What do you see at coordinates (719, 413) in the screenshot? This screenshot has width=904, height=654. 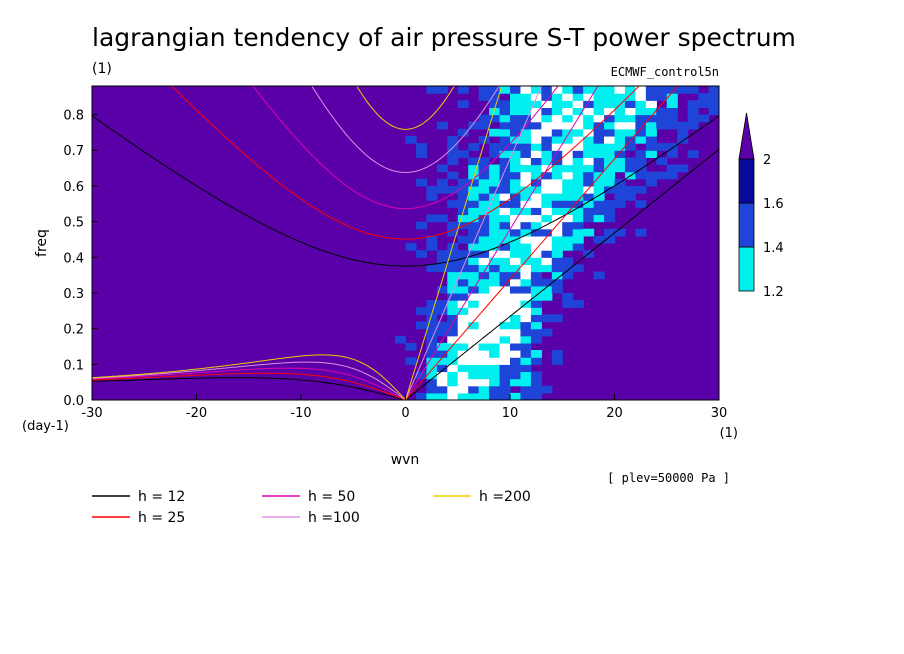 I see `x-tick-label: 30` at bounding box center [719, 413].